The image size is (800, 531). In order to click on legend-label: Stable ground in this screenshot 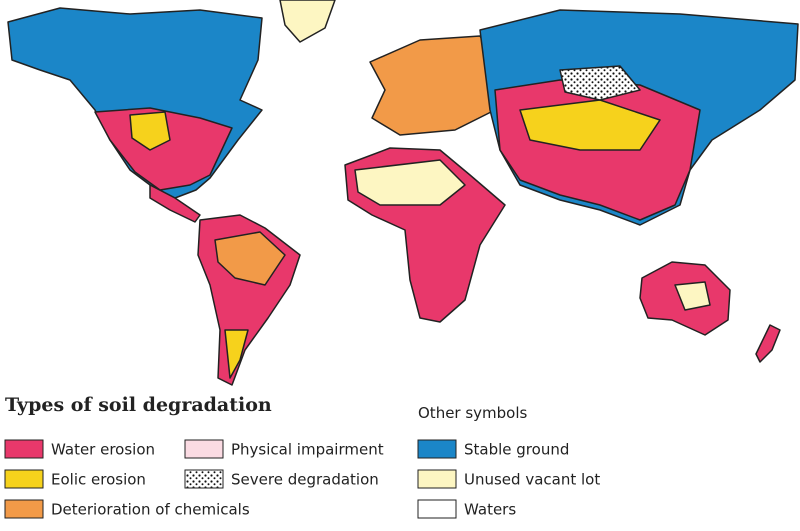, I will do `click(516, 450)`.